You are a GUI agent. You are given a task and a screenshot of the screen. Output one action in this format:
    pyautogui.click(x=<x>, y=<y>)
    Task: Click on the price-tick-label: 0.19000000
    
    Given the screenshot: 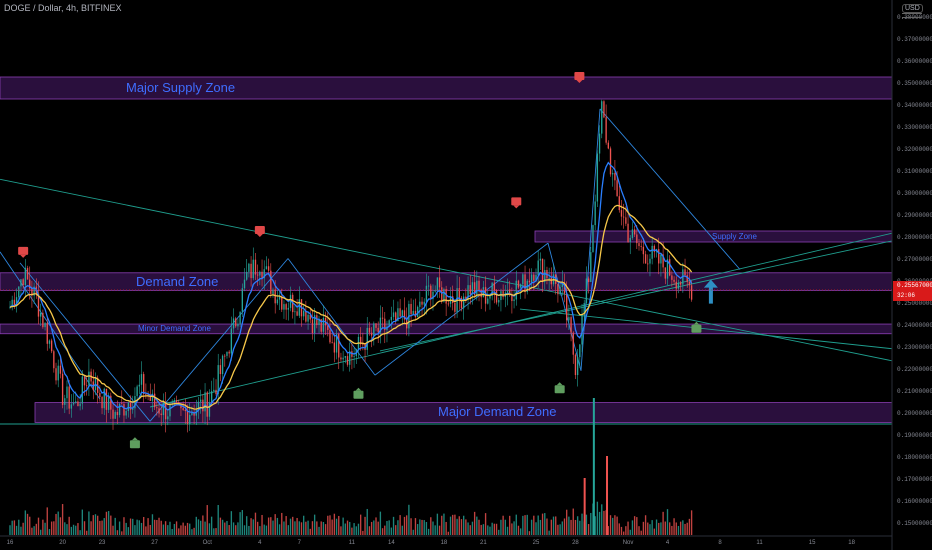 What is the action you would take?
    pyautogui.click(x=914, y=435)
    